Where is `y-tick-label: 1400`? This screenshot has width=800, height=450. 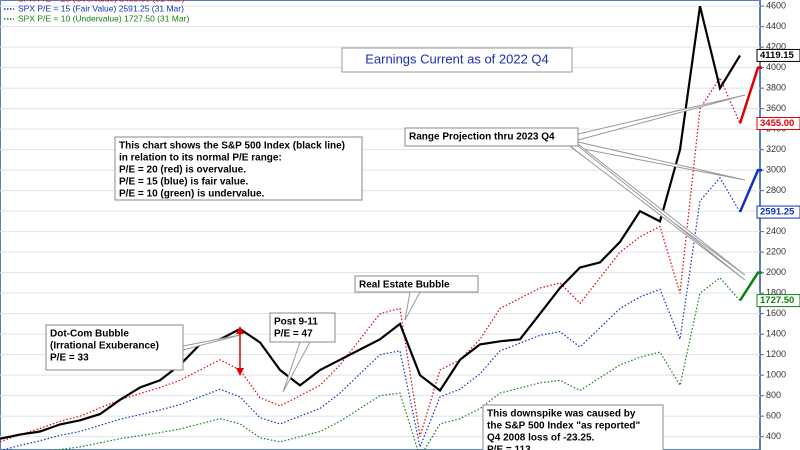 y-tick-label: 1400 is located at coordinates (776, 334).